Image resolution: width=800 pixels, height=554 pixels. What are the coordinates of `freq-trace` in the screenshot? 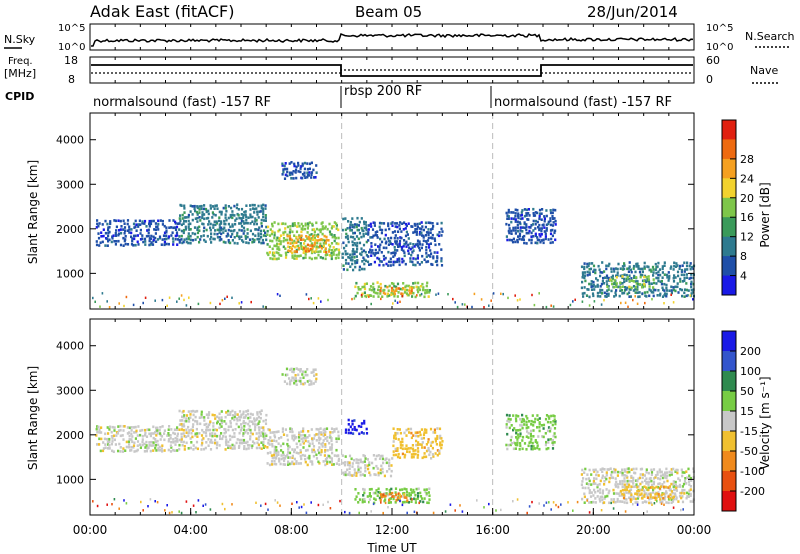 It's located at (392, 70).